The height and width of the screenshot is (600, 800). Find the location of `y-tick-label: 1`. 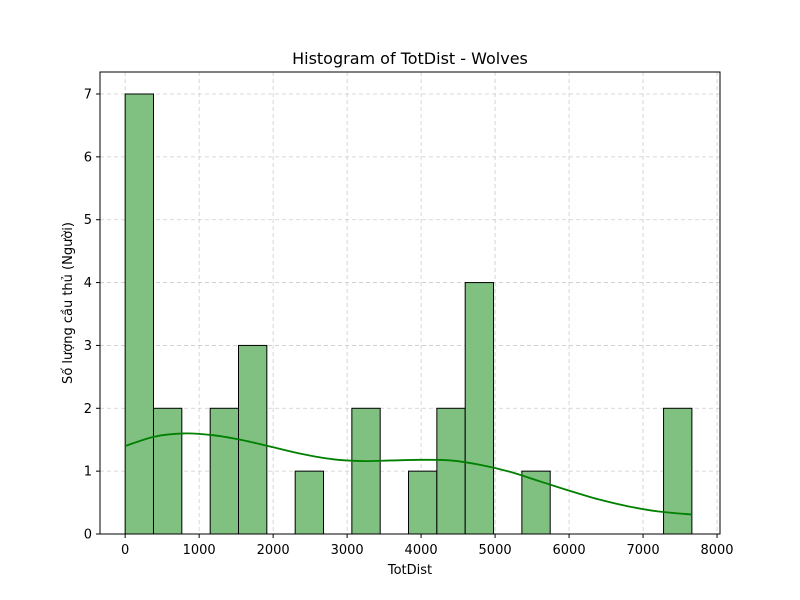

y-tick-label: 1 is located at coordinates (88, 472).